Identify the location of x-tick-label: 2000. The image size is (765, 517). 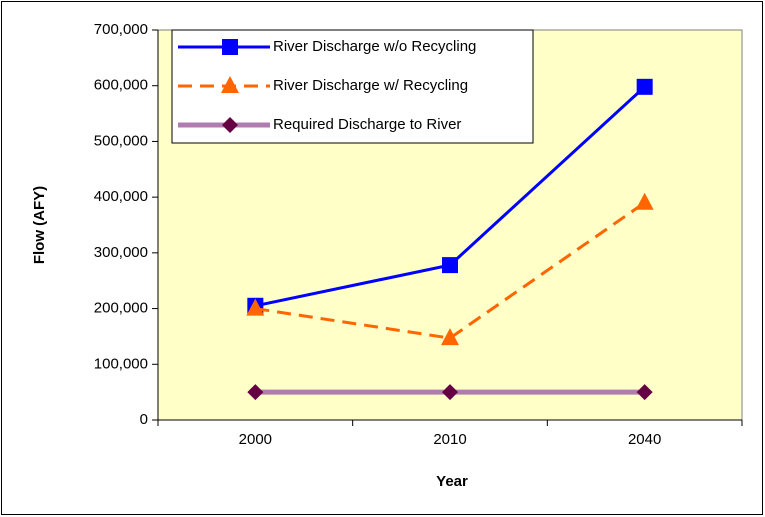
(255, 439).